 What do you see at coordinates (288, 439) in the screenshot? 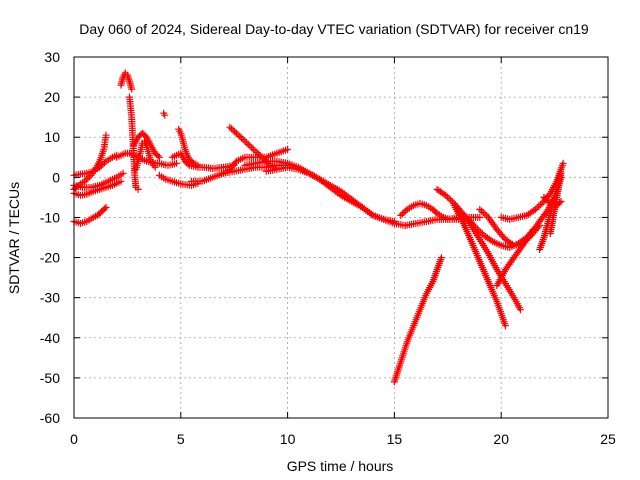
I see `x-tick-label: 10` at bounding box center [288, 439].